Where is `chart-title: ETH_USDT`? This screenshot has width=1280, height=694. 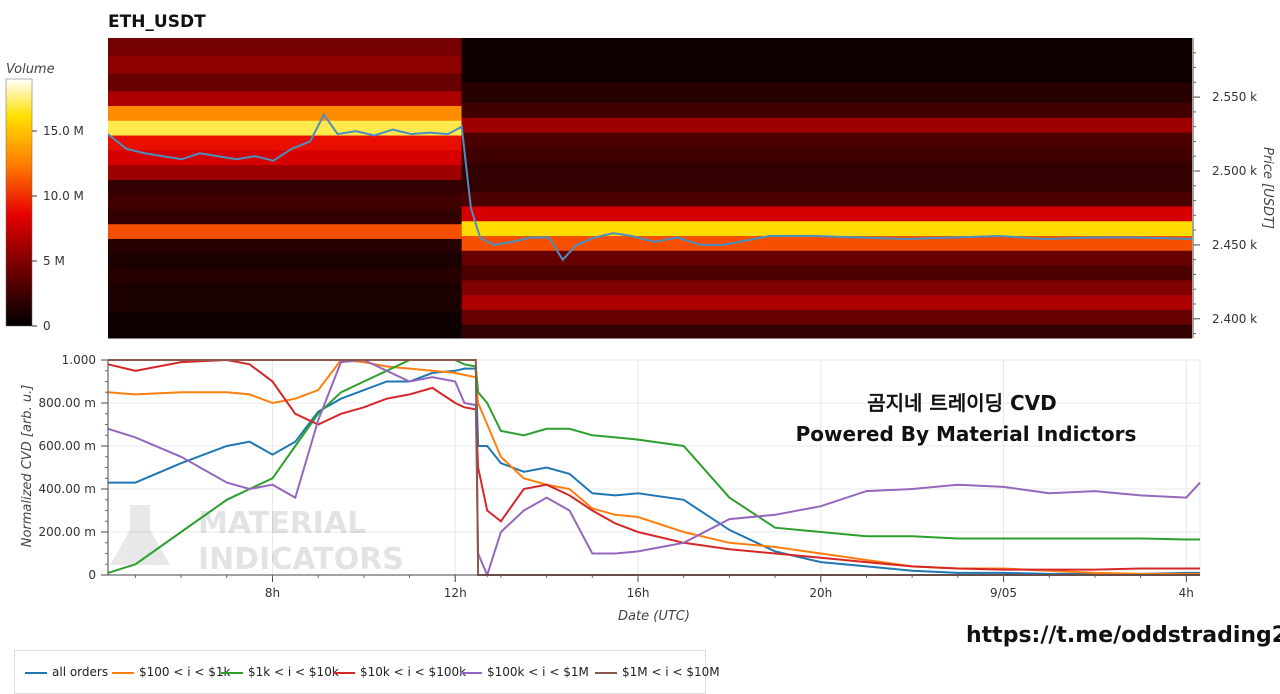
chart-title: ETH_USDT is located at coordinates (157, 22).